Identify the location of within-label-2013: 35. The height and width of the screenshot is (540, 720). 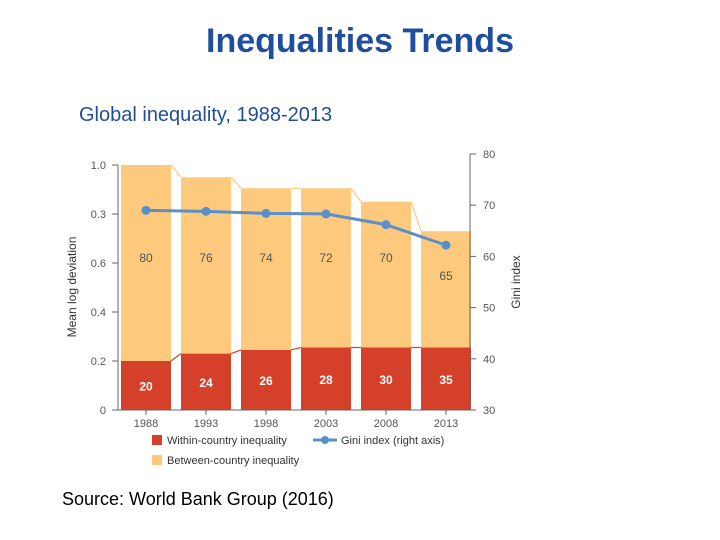
(446, 380).